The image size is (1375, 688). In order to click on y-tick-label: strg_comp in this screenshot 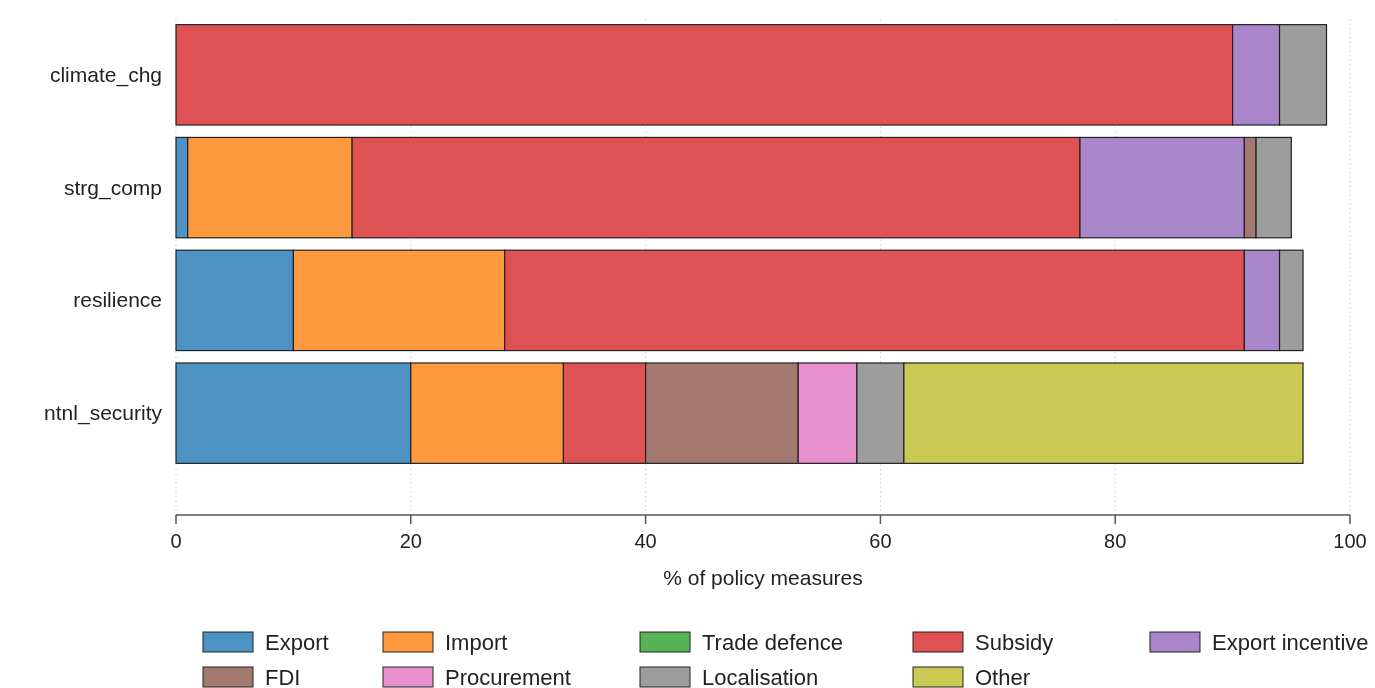, I will do `click(112, 187)`.